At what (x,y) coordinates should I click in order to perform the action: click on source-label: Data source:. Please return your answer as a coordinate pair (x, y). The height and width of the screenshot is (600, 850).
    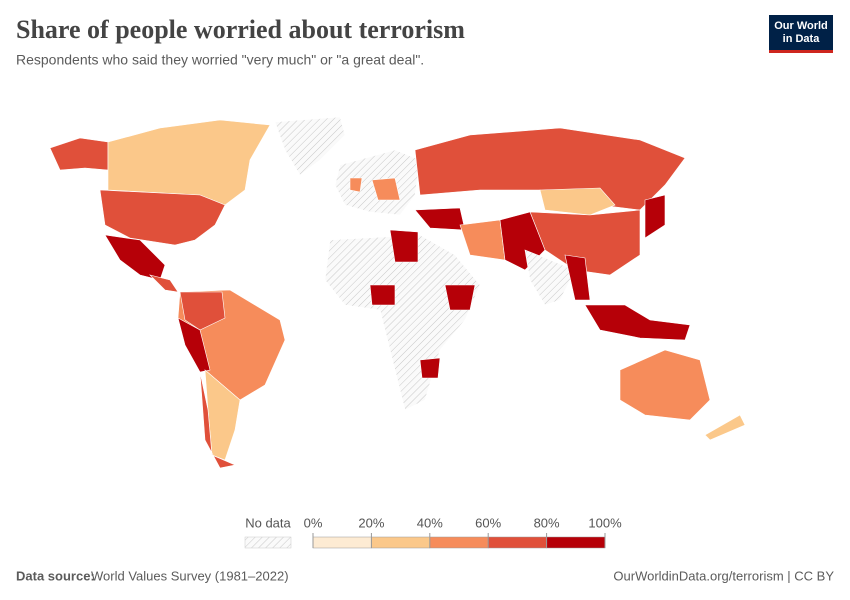
    Looking at the image, I should click on (55, 575).